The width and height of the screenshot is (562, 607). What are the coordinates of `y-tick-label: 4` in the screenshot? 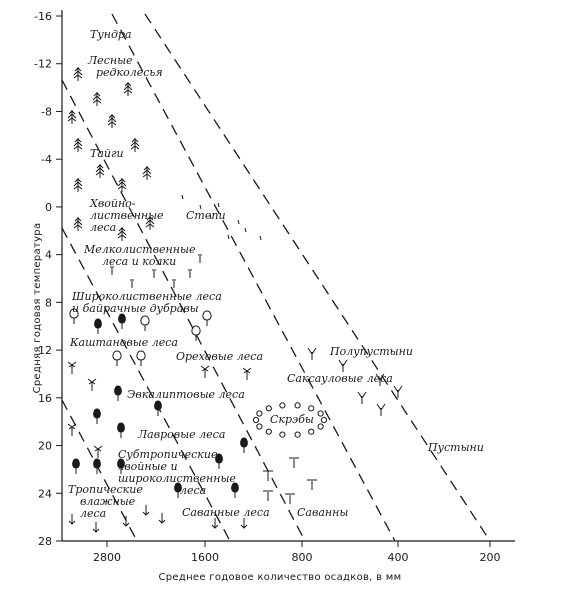 It's located at (48, 255).